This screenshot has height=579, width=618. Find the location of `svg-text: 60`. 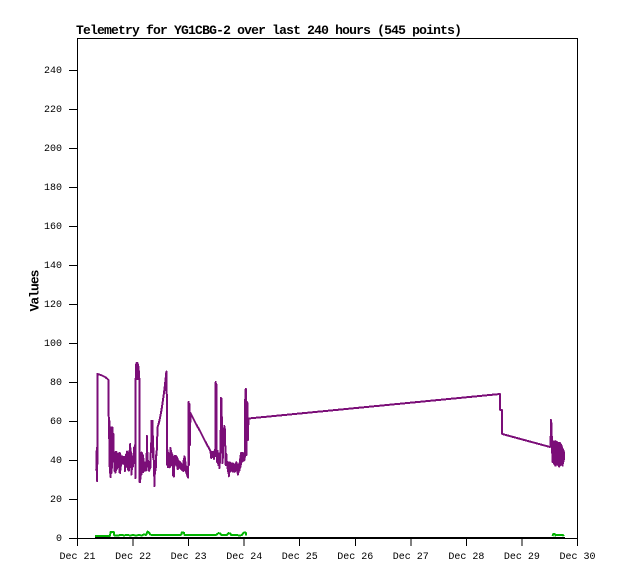

svg-text: 60 is located at coordinates (56, 422).